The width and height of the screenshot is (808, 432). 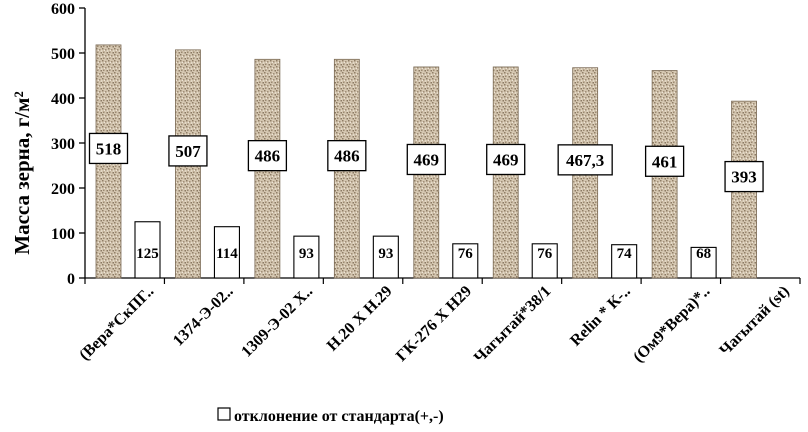 What do you see at coordinates (116, 323) in the screenshot?
I see `x-category-label: (Вера*СкПГ..` at bounding box center [116, 323].